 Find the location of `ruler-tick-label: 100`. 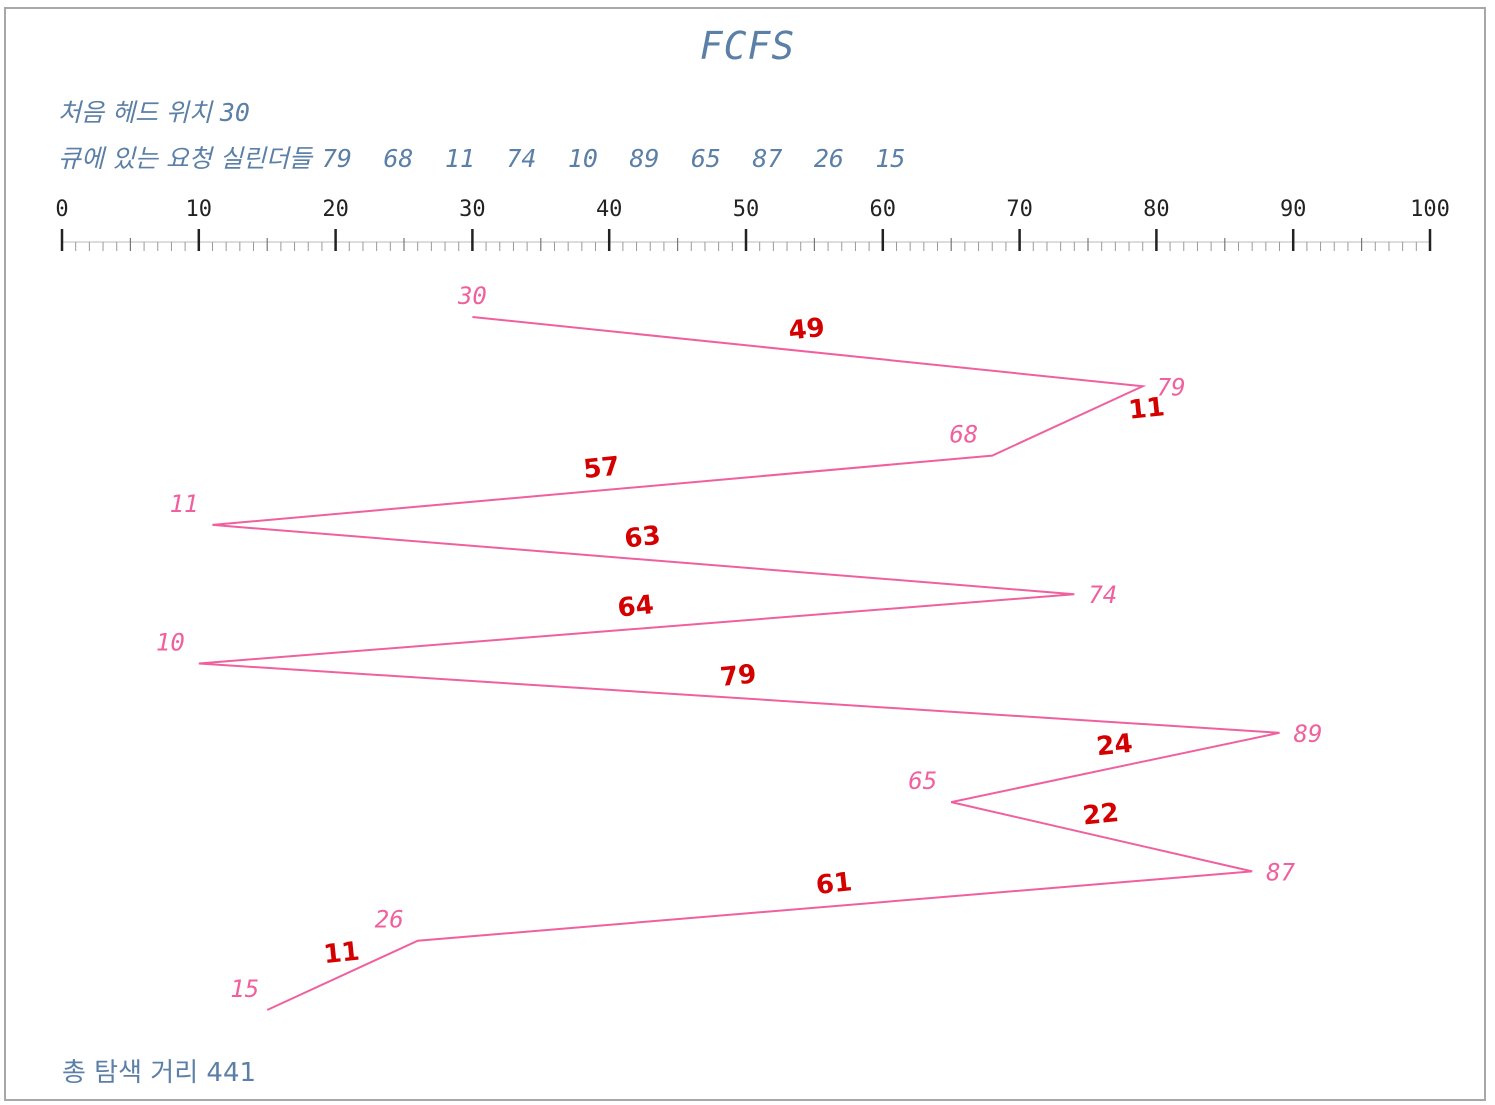

ruler-tick-label: 100 is located at coordinates (1430, 209).